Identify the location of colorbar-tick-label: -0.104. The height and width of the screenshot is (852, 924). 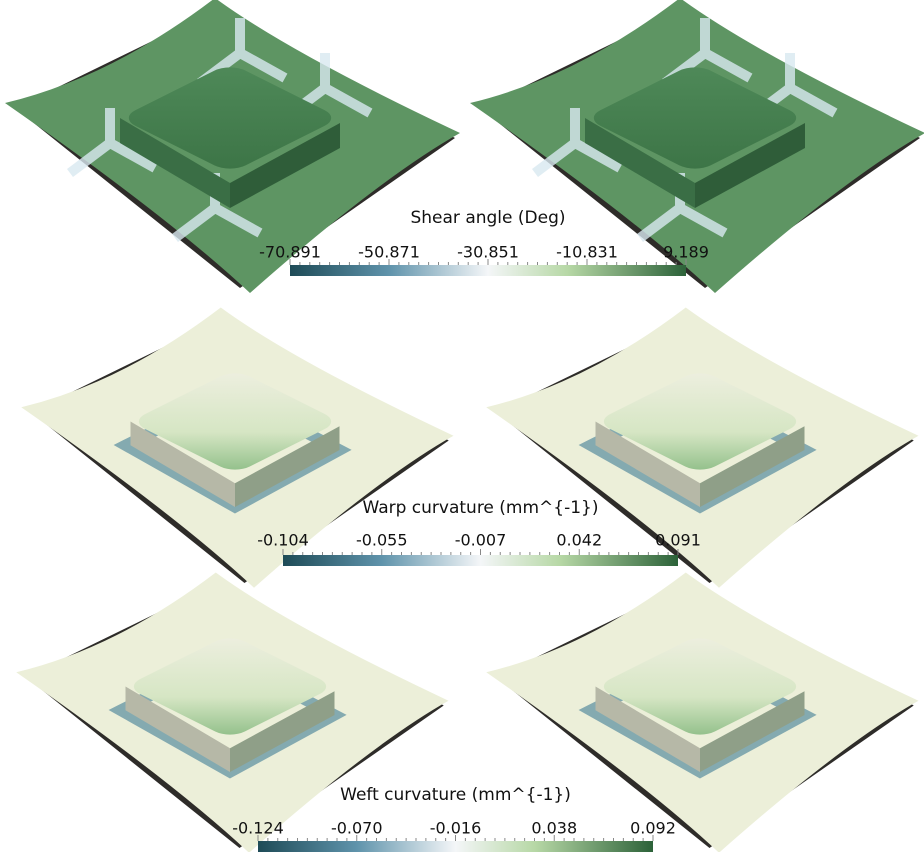
(283, 540).